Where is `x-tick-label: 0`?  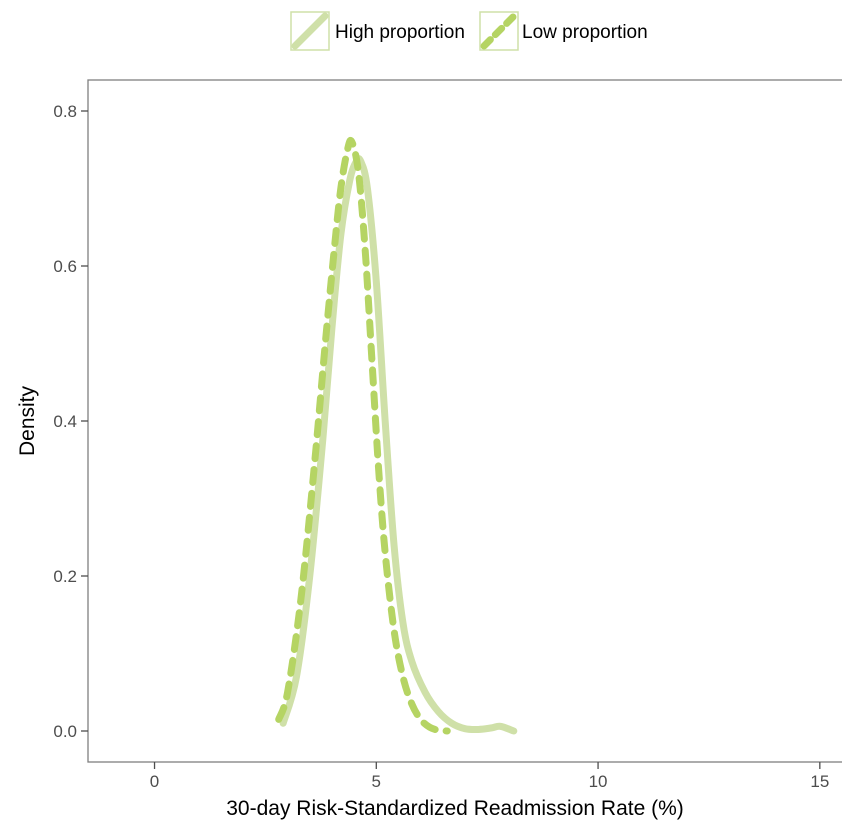
x-tick-label: 0 is located at coordinates (154, 781).